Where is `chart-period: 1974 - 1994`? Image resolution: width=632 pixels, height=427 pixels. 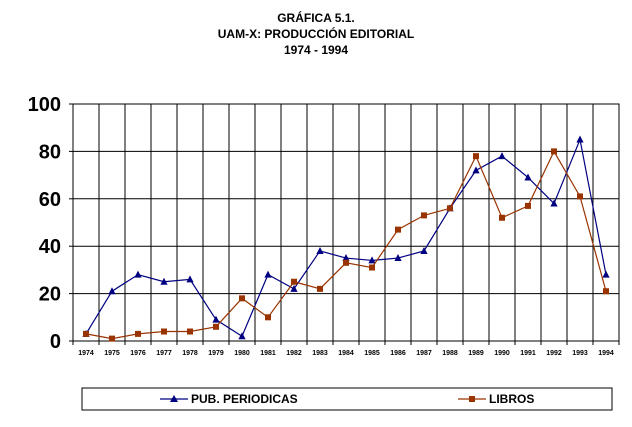 chart-period: 1974 - 1994 is located at coordinates (316, 50).